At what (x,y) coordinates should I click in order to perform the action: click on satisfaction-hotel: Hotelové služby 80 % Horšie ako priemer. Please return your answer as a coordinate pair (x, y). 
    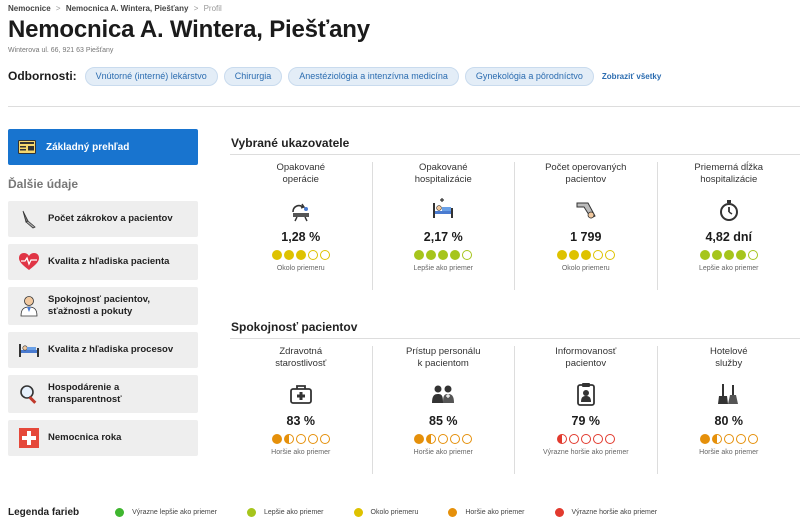
    Looking at the image, I should click on (729, 410).